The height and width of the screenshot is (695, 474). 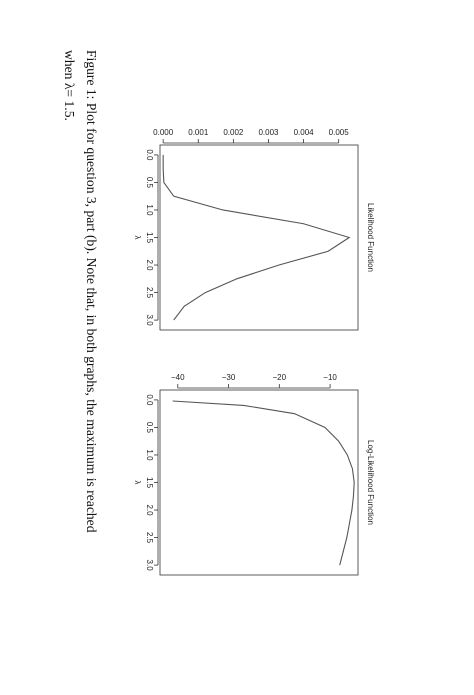 I want to click on y-tick-label: −20, so click(x=280, y=377).